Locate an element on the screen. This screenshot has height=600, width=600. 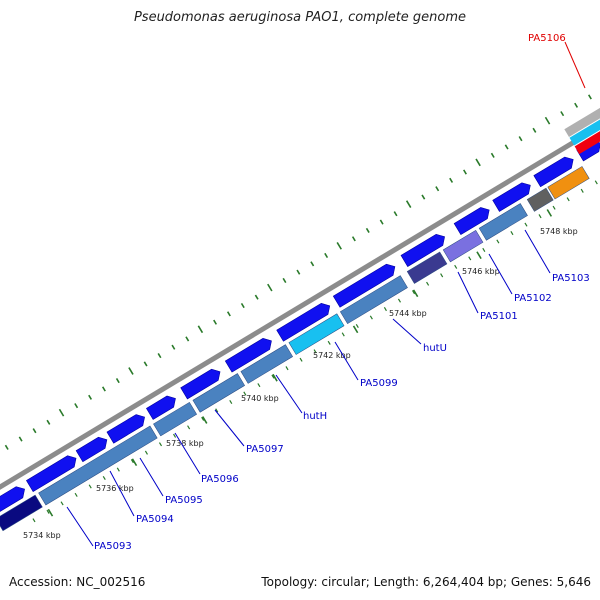
gene-label-pa5101: PA5101 is located at coordinates (499, 316).